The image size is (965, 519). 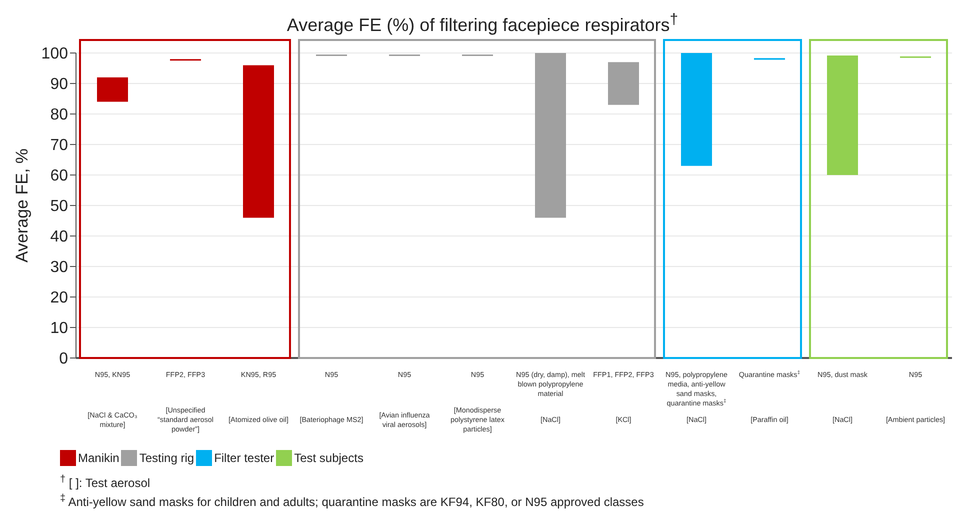 What do you see at coordinates (98, 458) in the screenshot?
I see `legend-label: Manikin` at bounding box center [98, 458].